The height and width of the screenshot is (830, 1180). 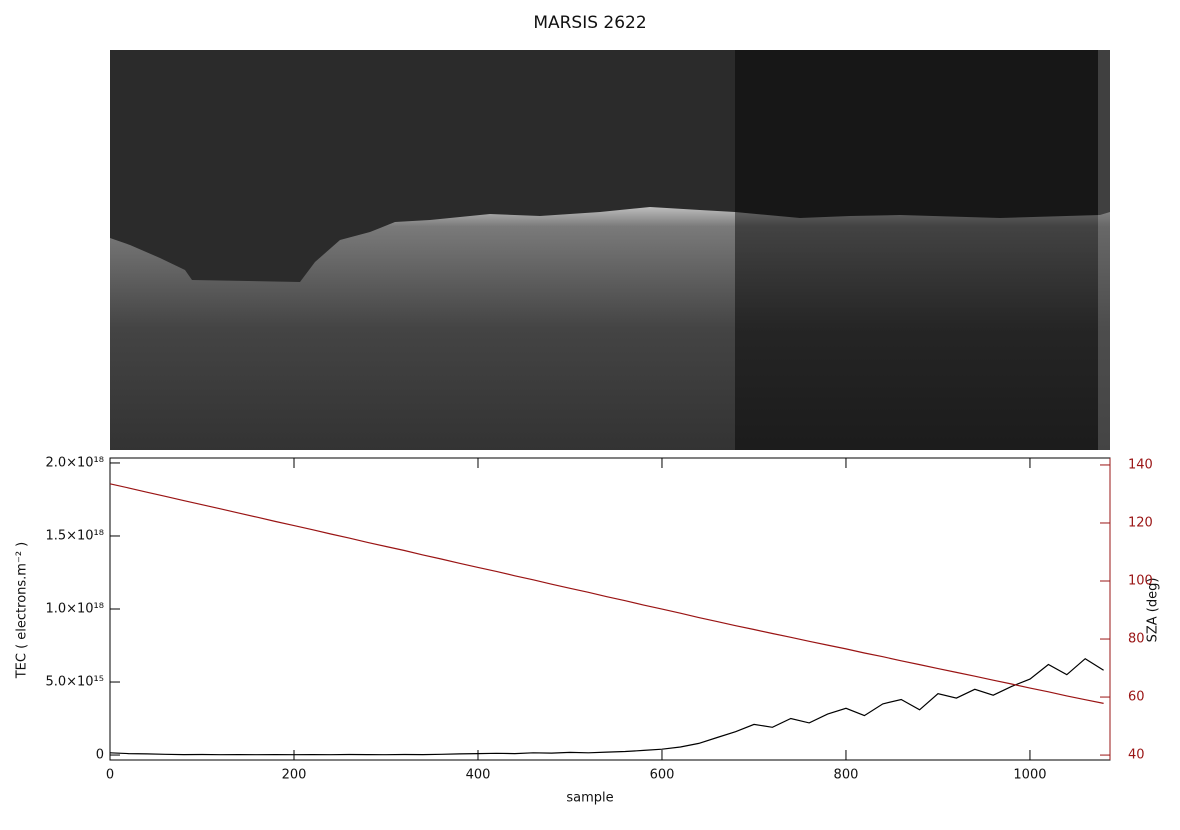 What do you see at coordinates (1153, 610) in the screenshot?
I see `y2-axis-label: SZA (deg)` at bounding box center [1153, 610].